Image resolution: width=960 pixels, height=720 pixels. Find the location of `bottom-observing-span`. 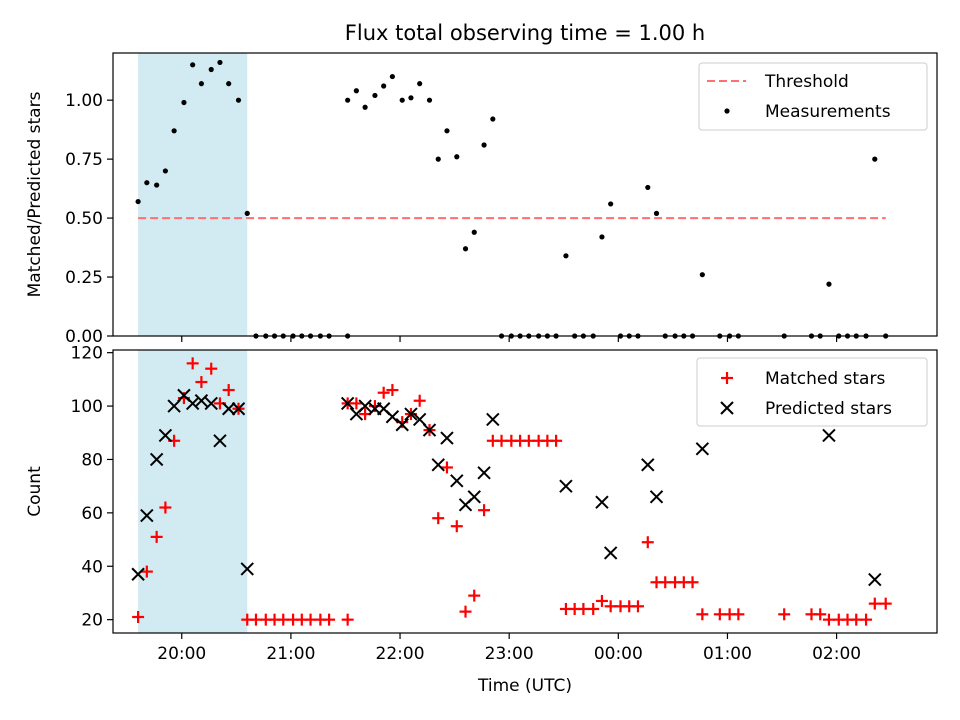

bottom-observing-span is located at coordinates (193, 491).